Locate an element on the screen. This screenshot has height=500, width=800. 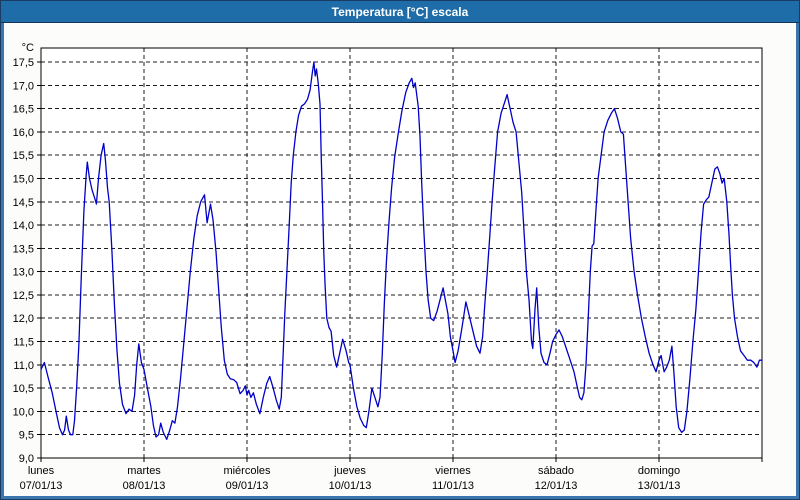
y-tick-label: 13,0 is located at coordinates (23, 273).